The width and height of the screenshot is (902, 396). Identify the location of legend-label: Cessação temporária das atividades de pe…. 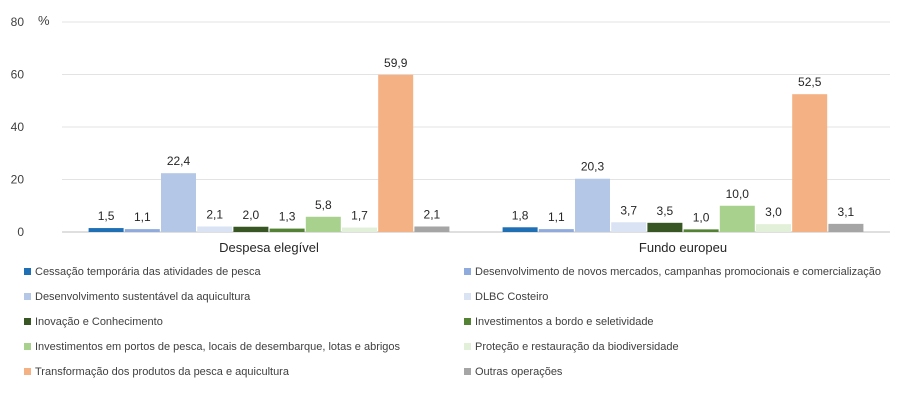
(148, 271).